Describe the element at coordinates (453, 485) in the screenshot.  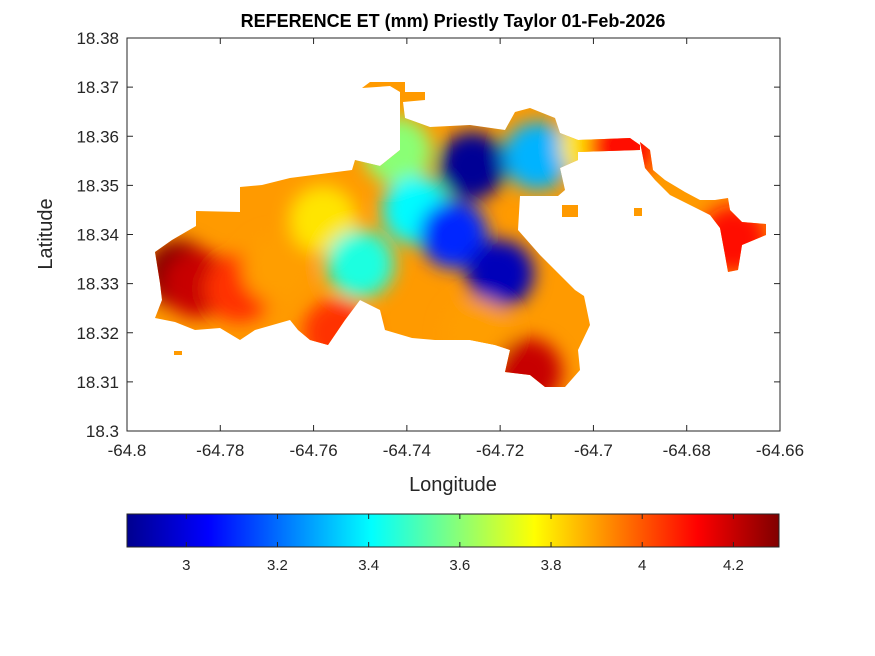
I see `x-axis-title: Longitude` at that location.